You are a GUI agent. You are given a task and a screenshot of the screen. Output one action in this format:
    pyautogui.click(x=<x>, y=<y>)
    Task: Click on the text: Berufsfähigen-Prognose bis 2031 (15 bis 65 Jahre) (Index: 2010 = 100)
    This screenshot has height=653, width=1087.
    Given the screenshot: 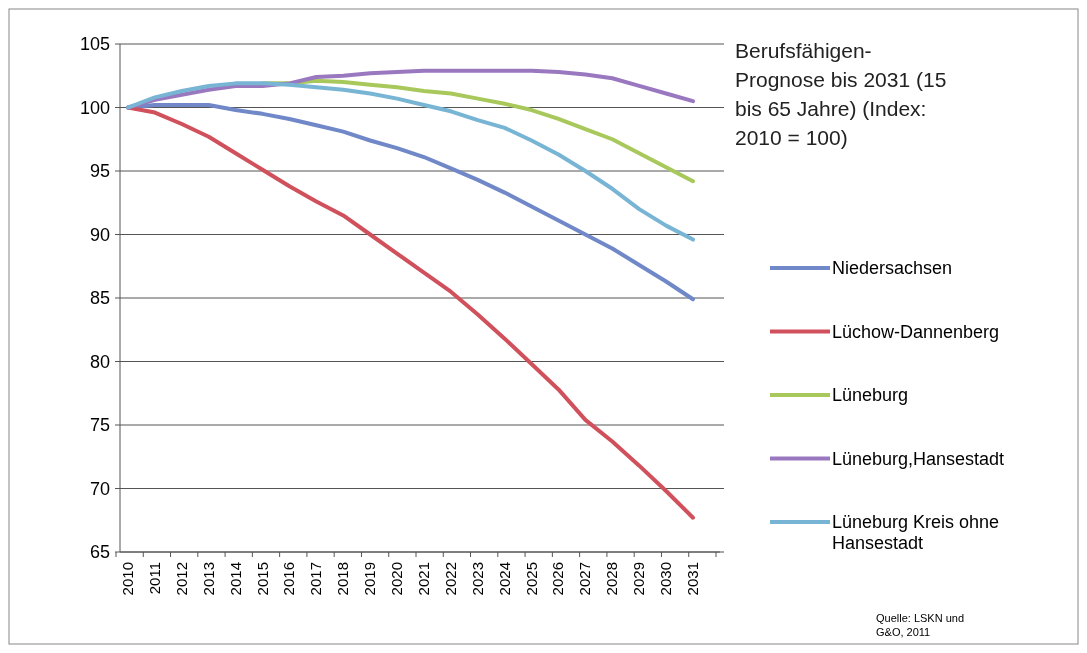 What is the action you would take?
    pyautogui.click(x=841, y=94)
    